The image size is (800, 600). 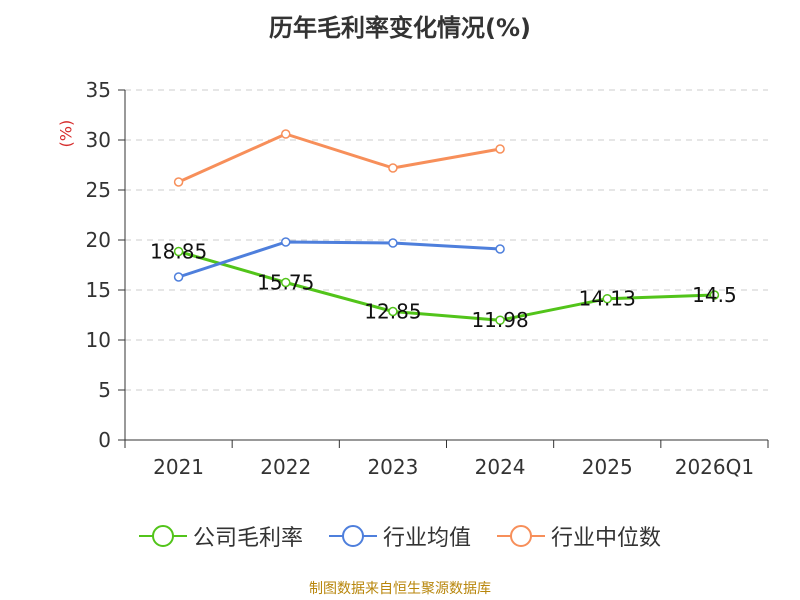 What do you see at coordinates (426, 538) in the screenshot?
I see `legend-label: 行业均值` at bounding box center [426, 538].